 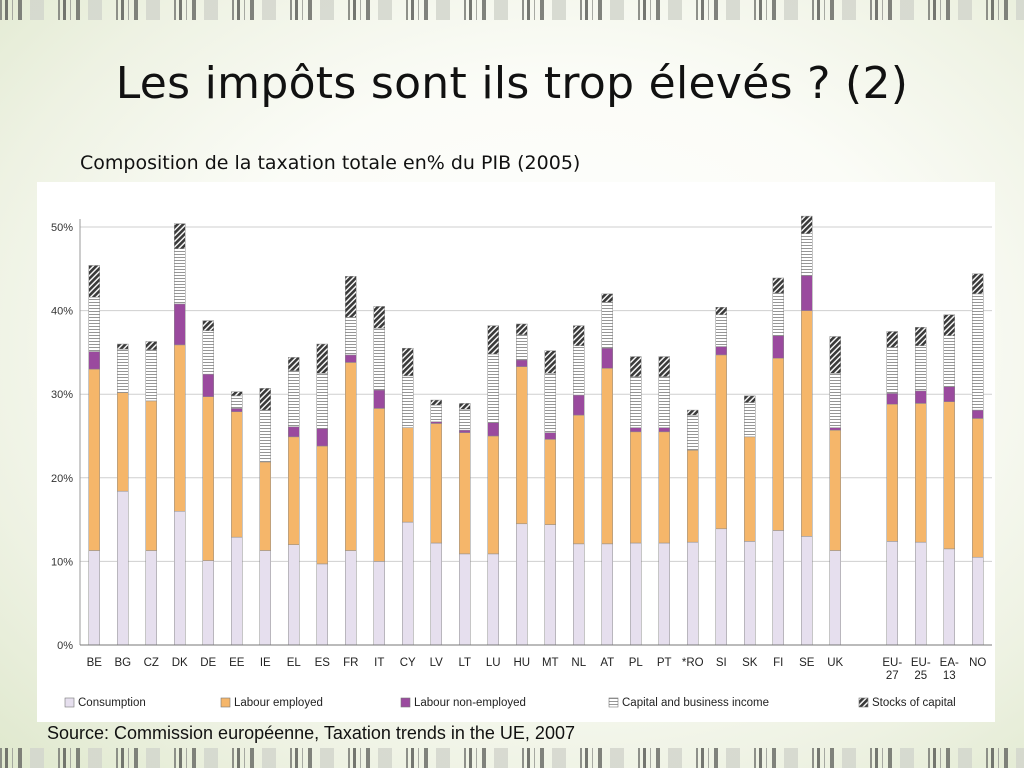 What do you see at coordinates (664, 487) in the screenshot?
I see `bar-segment-pt-labour-employed` at bounding box center [664, 487].